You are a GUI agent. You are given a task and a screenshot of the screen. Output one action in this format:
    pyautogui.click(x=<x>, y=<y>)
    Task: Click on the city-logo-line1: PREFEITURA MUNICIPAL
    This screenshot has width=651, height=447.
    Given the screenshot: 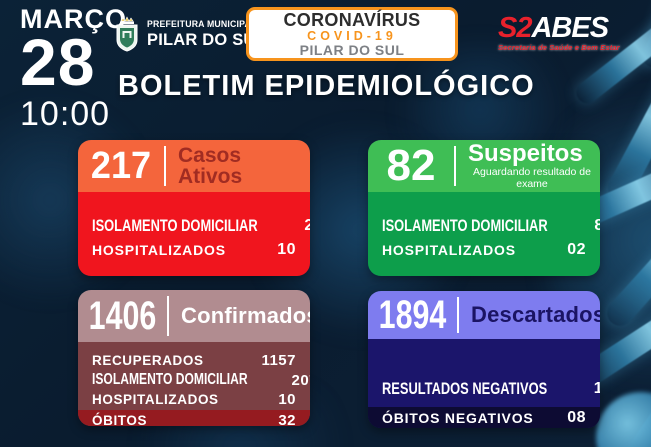 What is the action you would take?
    pyautogui.click(x=202, y=24)
    